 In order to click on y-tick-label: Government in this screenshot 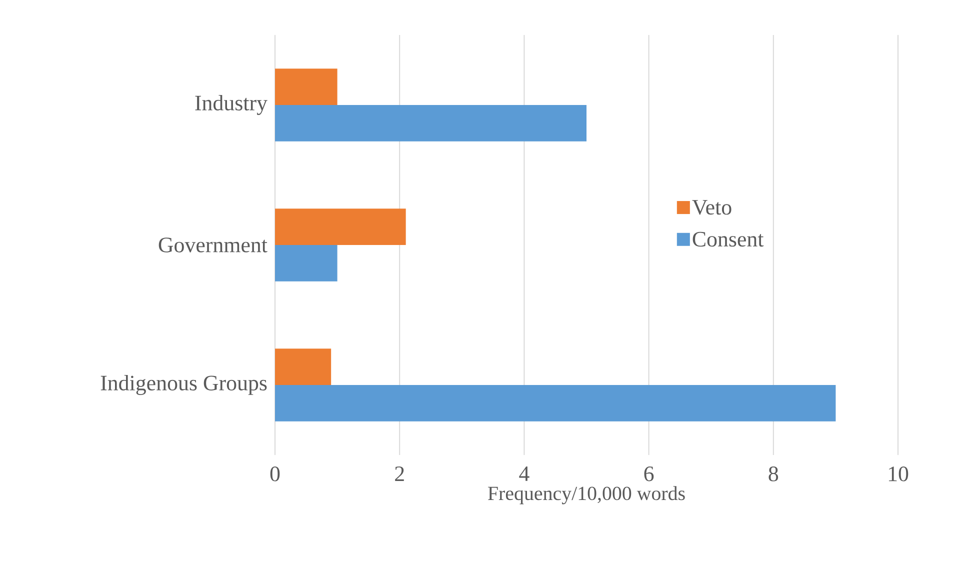, I will do `click(213, 245)`.